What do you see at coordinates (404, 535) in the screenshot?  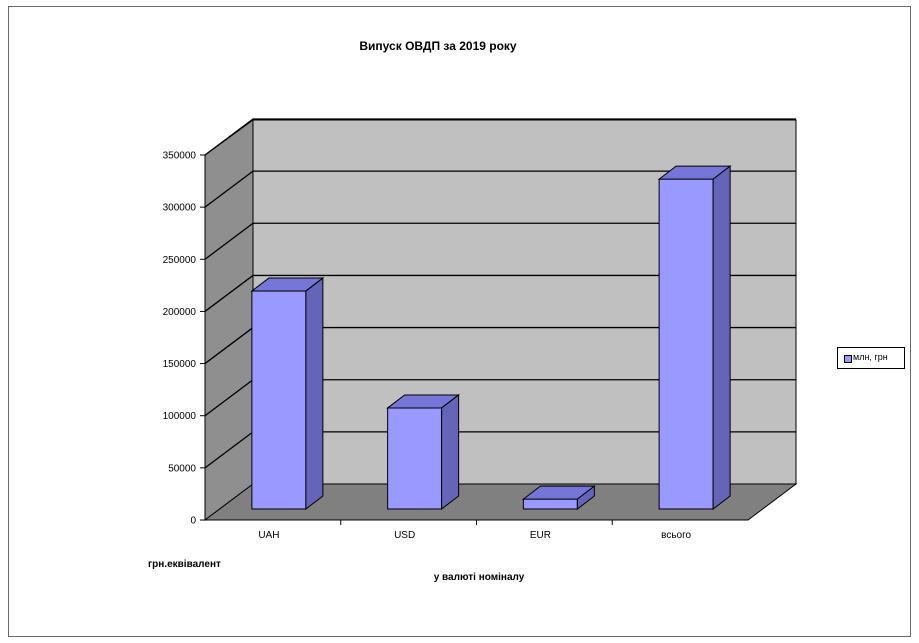 I see `x-tick-label: USD` at bounding box center [404, 535].